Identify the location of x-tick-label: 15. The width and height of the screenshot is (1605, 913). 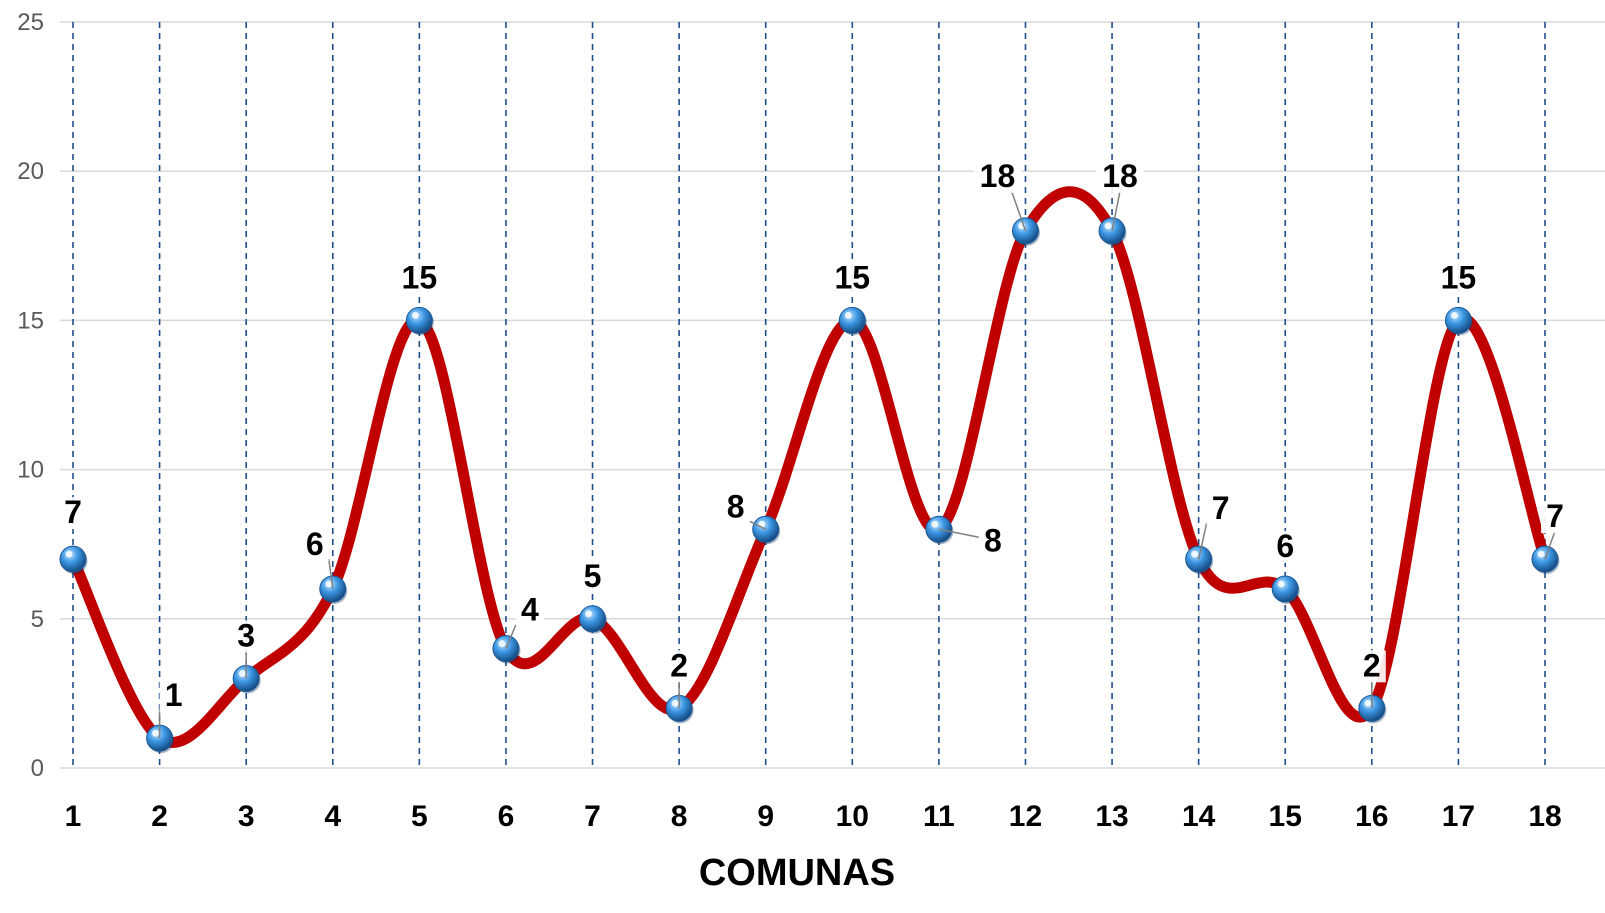
(1285, 816).